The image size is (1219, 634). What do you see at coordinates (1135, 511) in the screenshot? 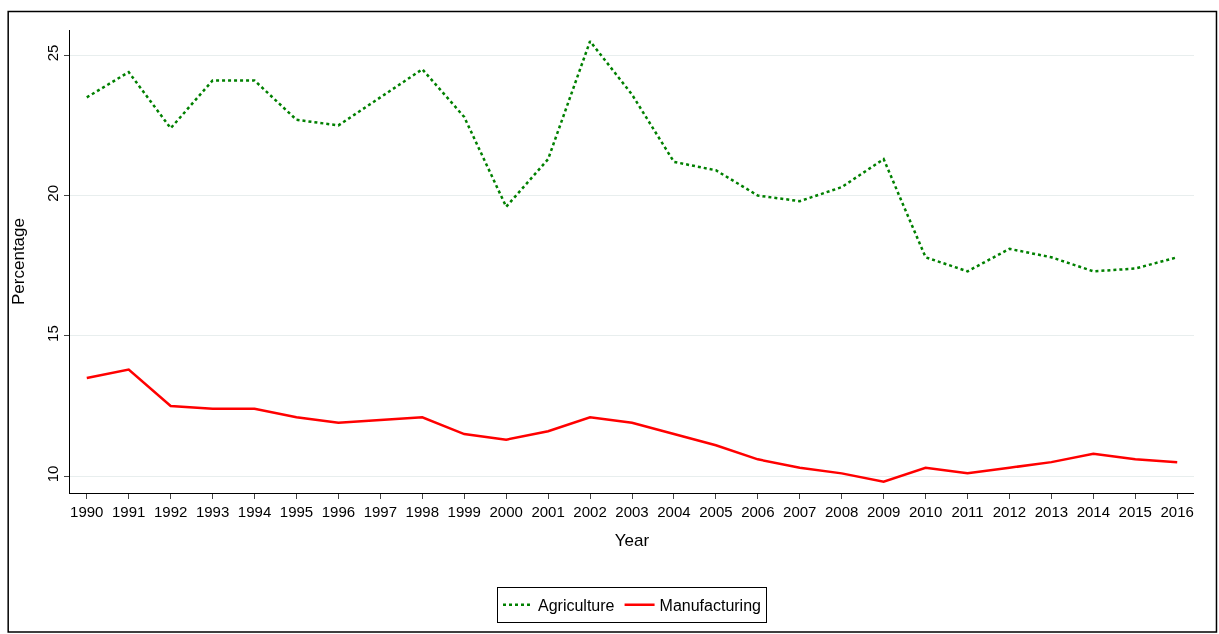
I see `x-tick-label: 2015` at bounding box center [1135, 511].